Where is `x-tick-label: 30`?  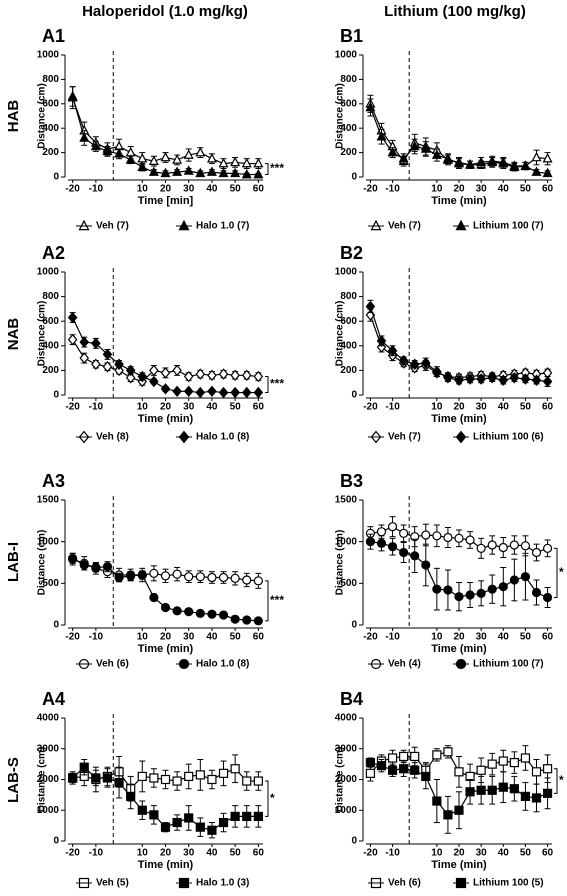 x-tick-label: 30 is located at coordinates (482, 637).